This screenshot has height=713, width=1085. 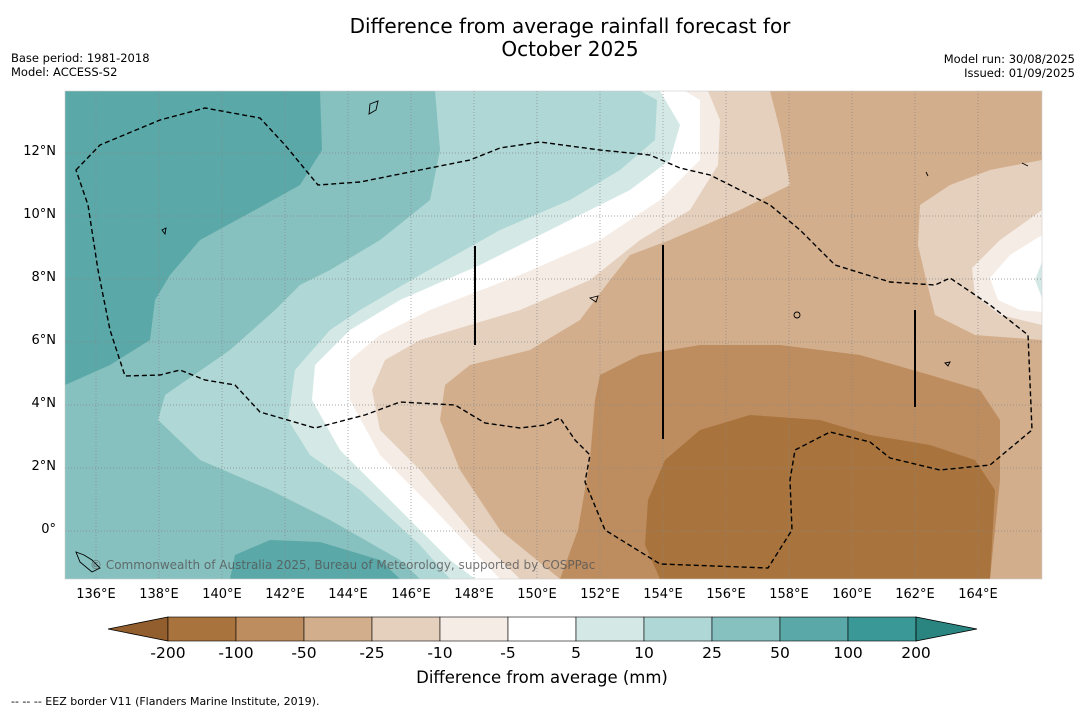 What do you see at coordinates (474, 594) in the screenshot?
I see `lon-label: 148°E` at bounding box center [474, 594].